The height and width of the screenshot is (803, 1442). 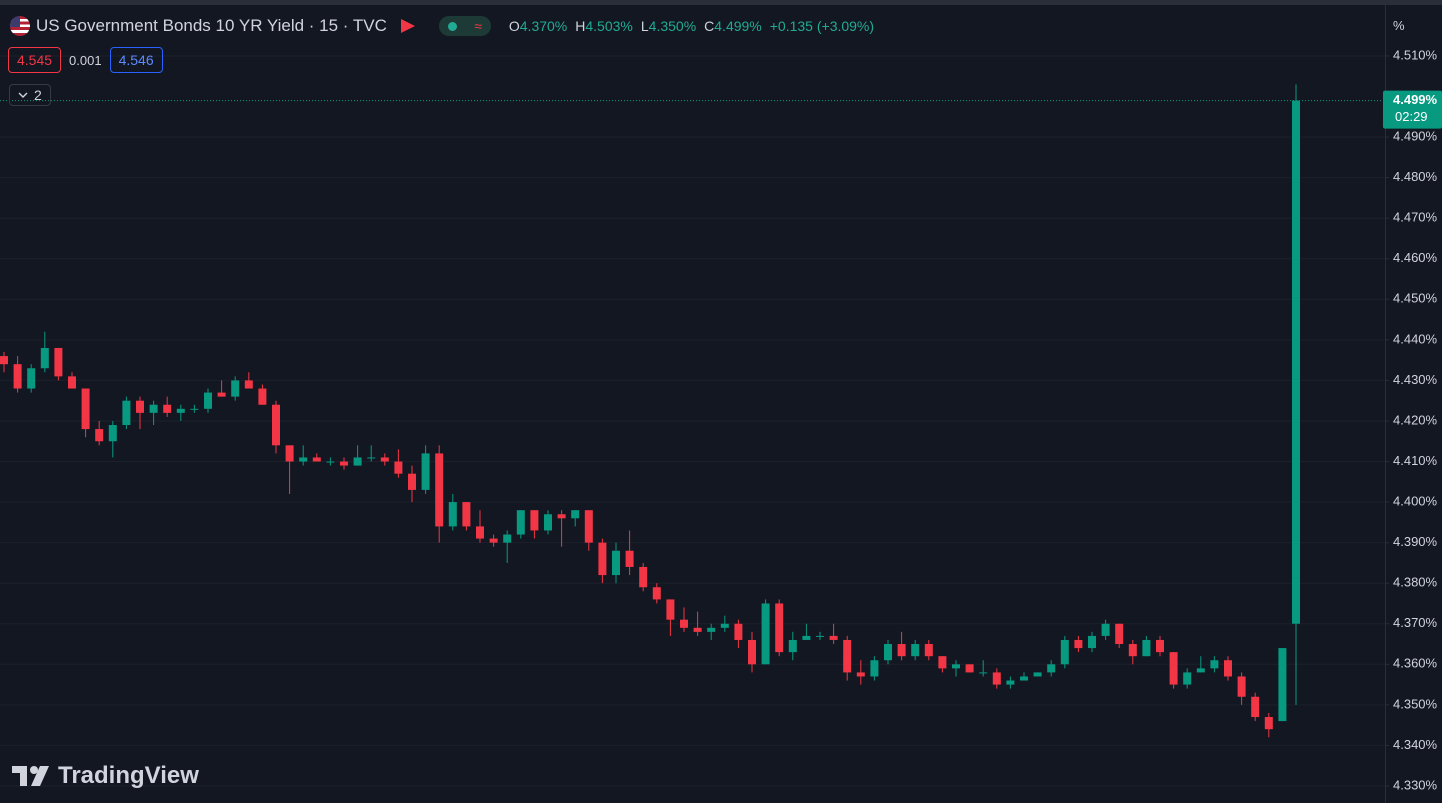 What do you see at coordinates (721, 2) in the screenshot?
I see `top-bar` at bounding box center [721, 2].